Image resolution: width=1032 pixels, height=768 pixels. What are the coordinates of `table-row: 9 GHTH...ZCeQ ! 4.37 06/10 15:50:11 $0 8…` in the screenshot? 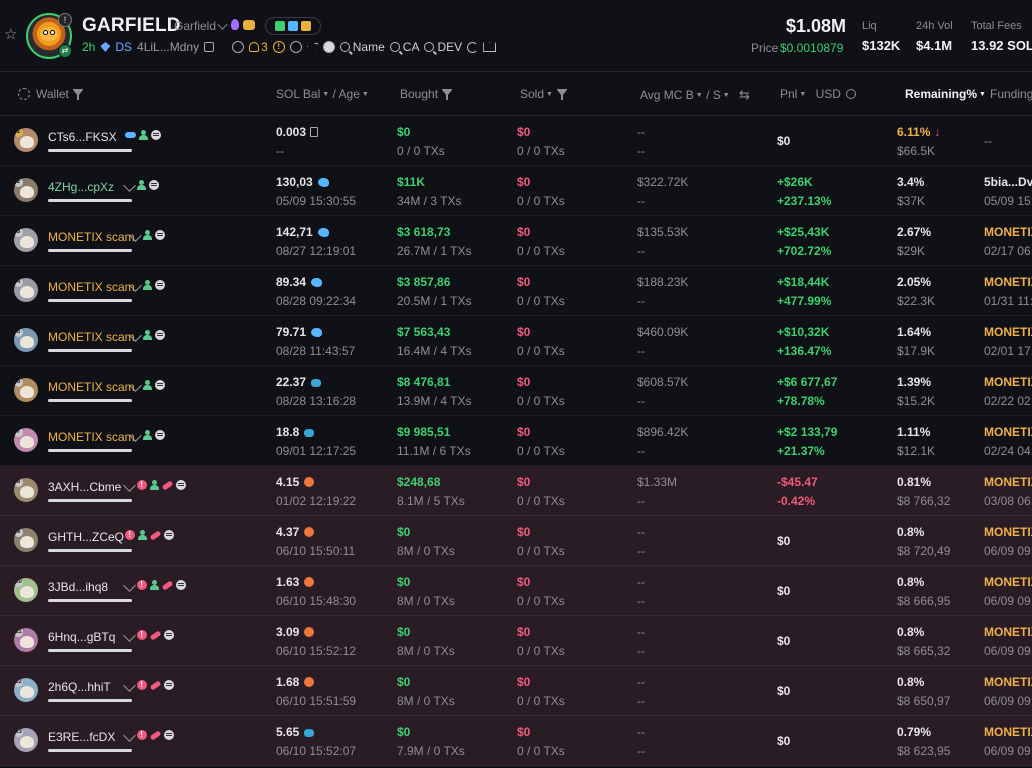 It's located at (516, 541).